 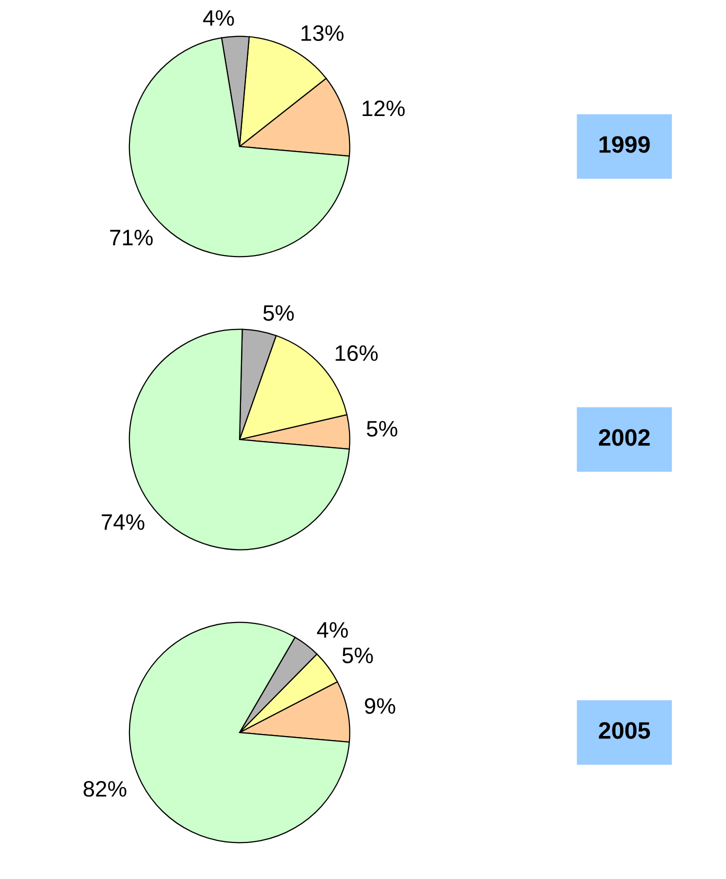 I want to click on data-label: 12%, so click(x=383, y=108).